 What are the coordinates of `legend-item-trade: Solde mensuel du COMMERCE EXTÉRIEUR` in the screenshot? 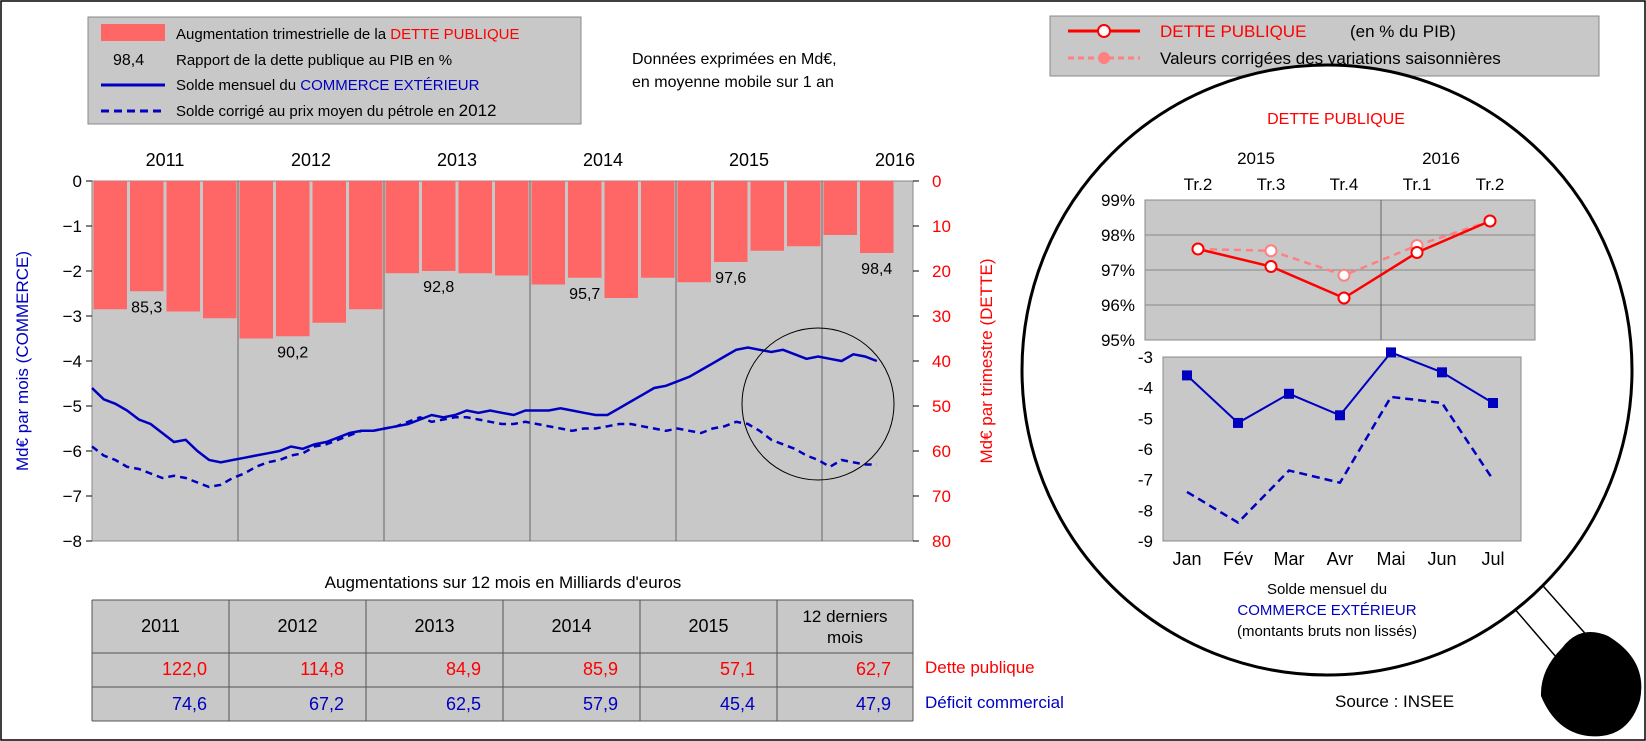 It's located at (328, 85).